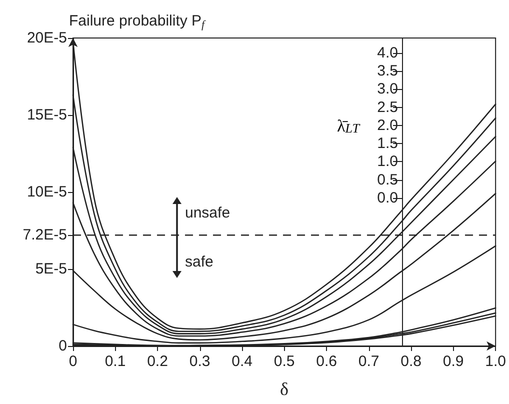 The width and height of the screenshot is (509, 404). I want to click on x-tick-label: 0.5, so click(284, 361).